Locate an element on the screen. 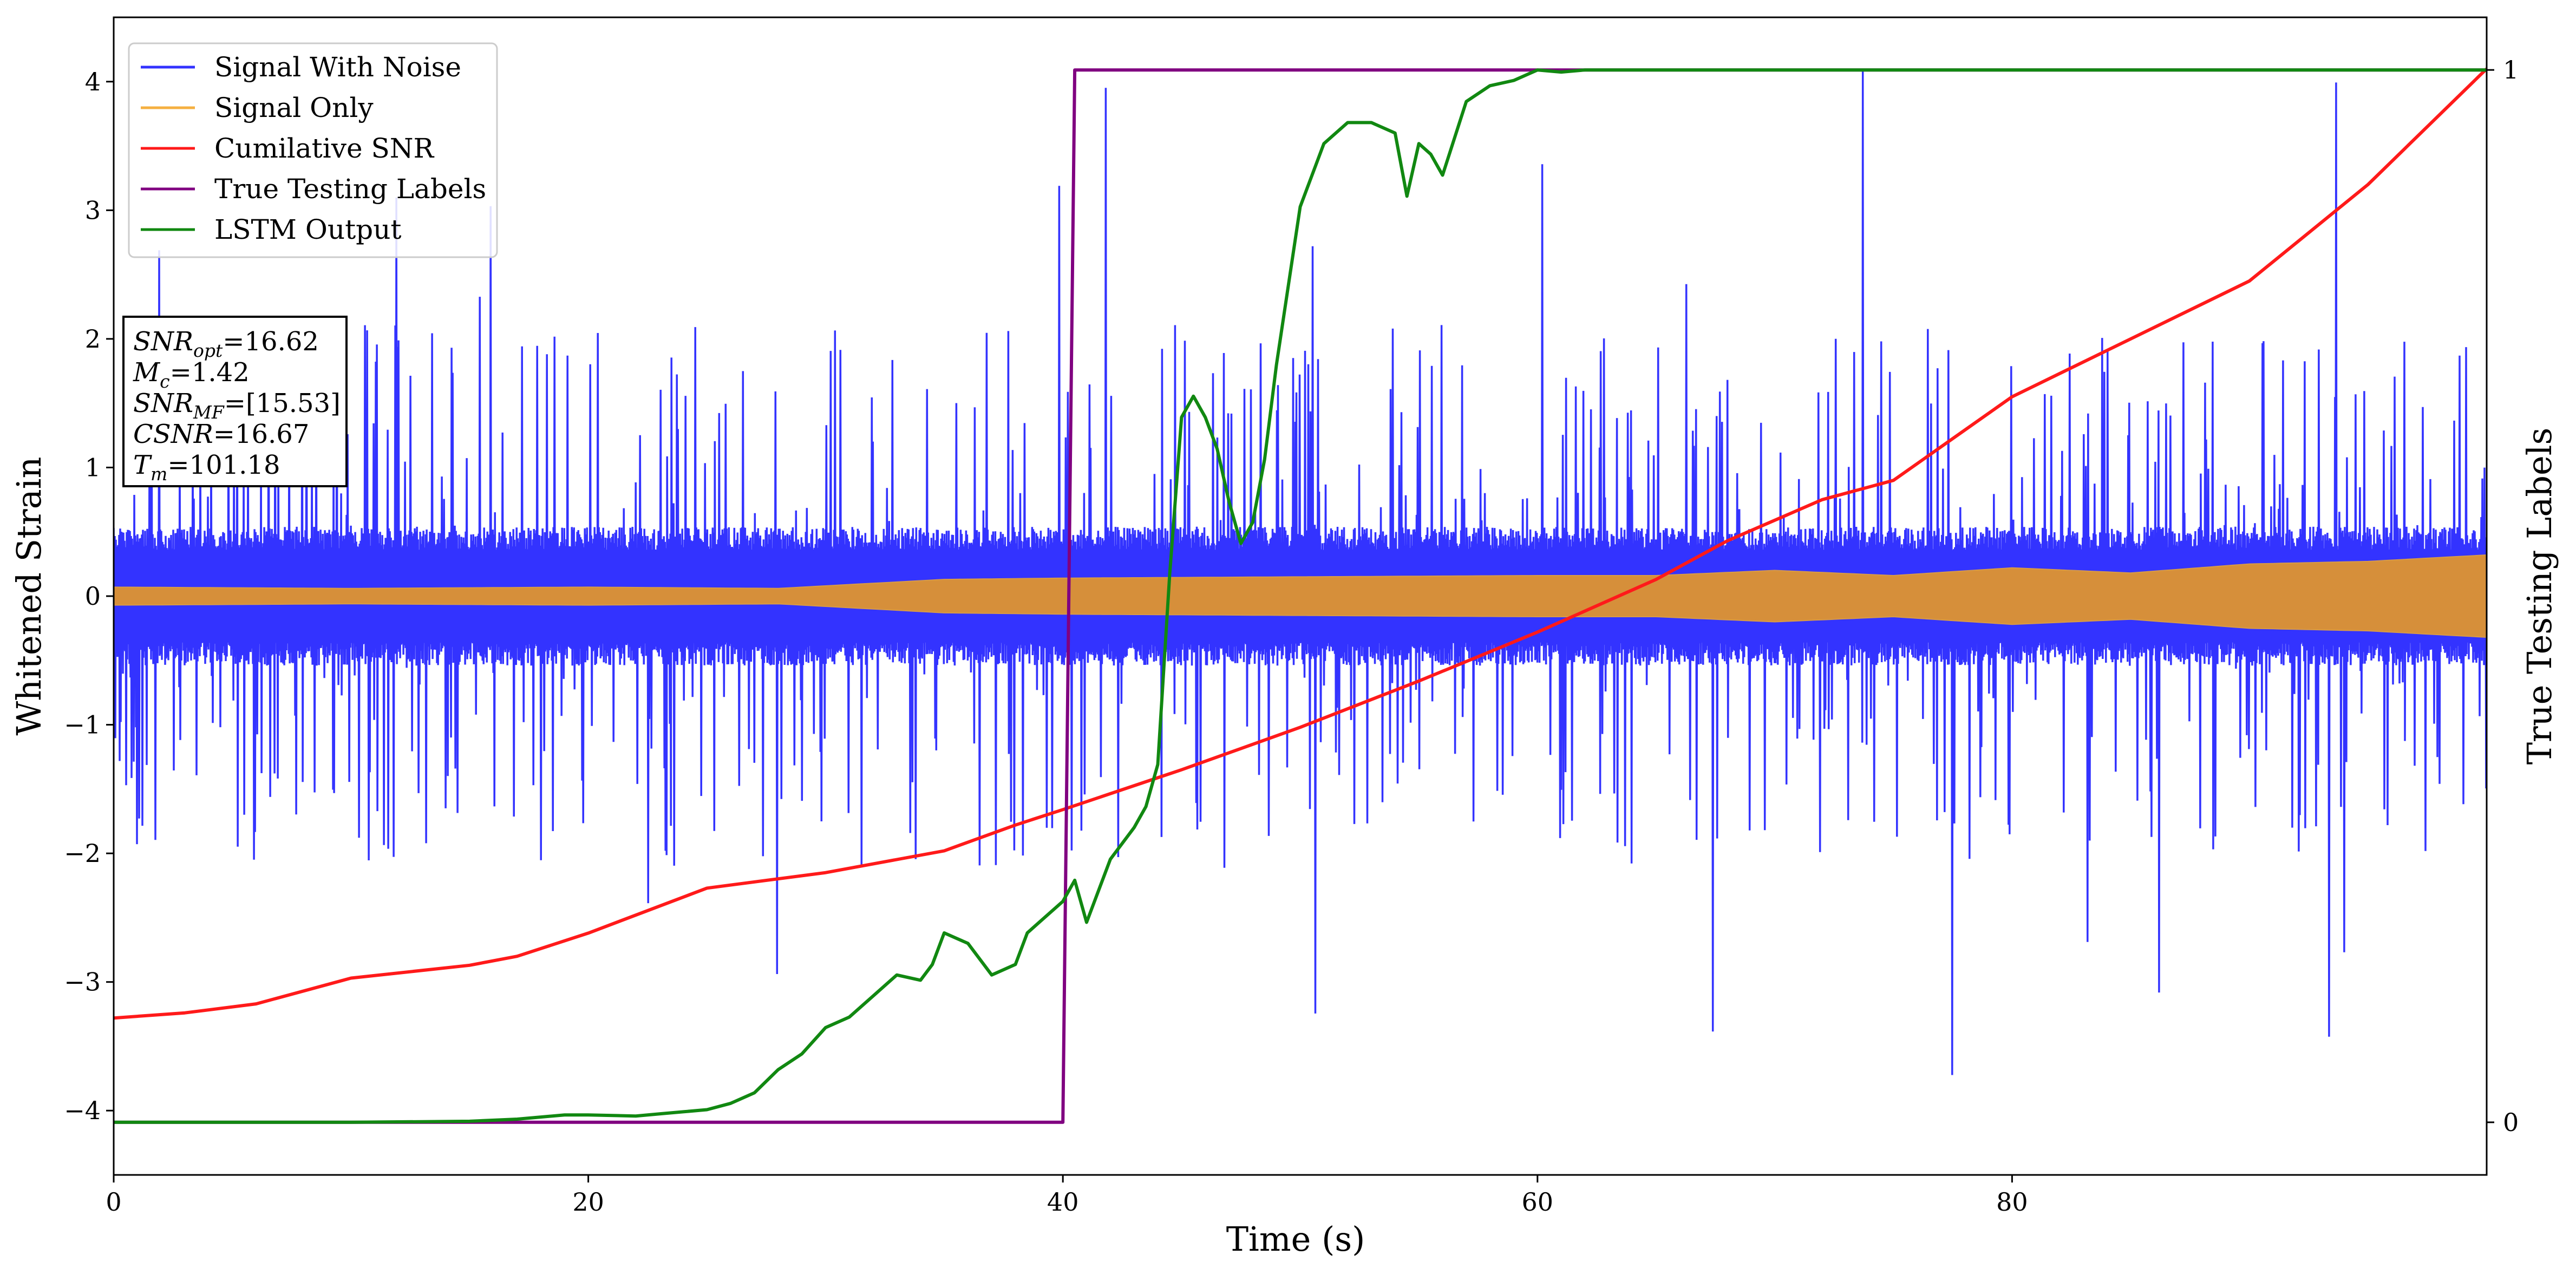 The image size is (2576, 1274). y-tick-label: −4 is located at coordinates (82, 1110).